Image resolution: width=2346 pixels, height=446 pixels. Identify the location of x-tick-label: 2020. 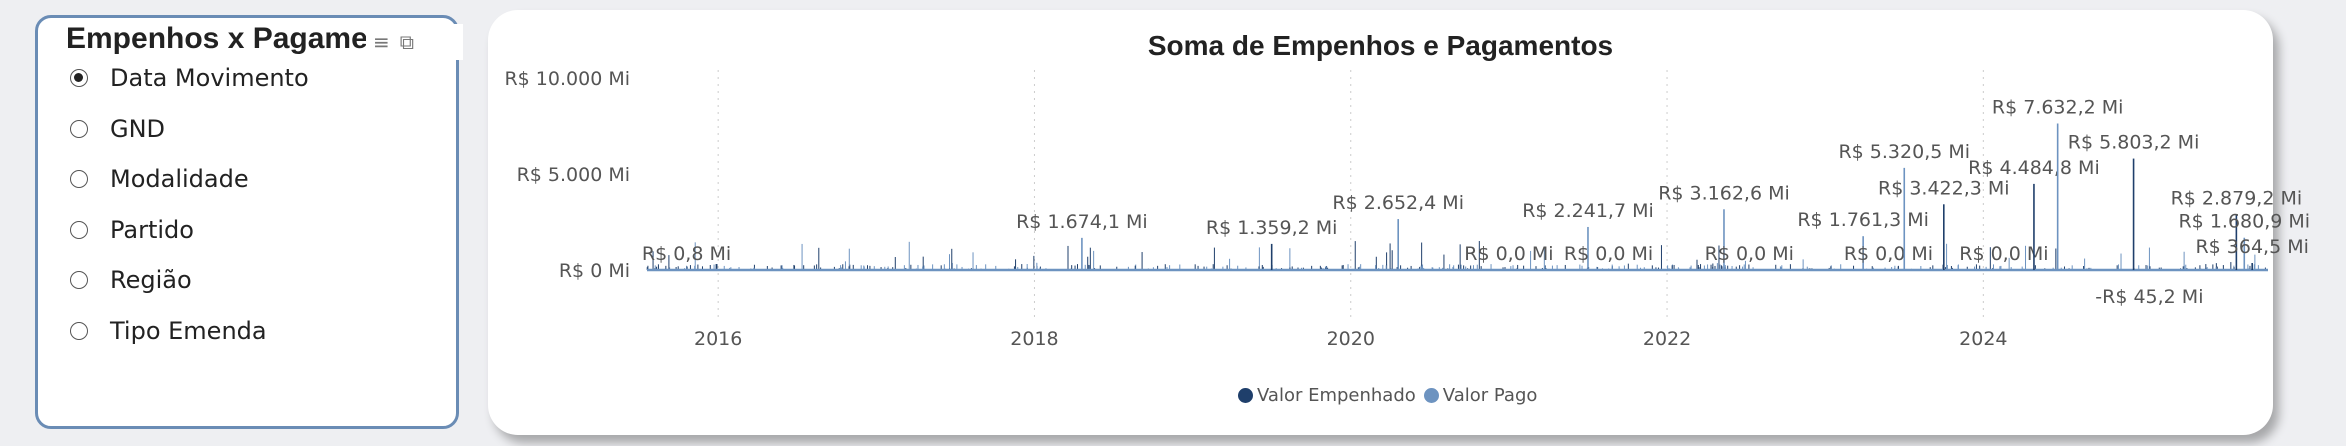
(1351, 339).